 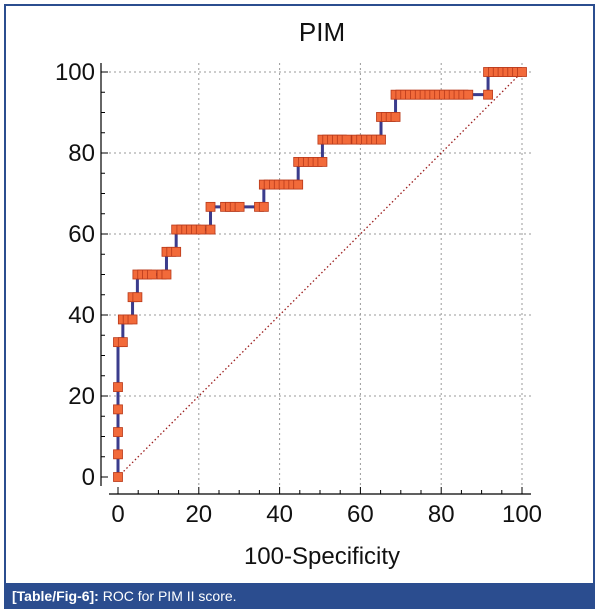 I want to click on x-tick-label: 0, so click(x=117, y=514).